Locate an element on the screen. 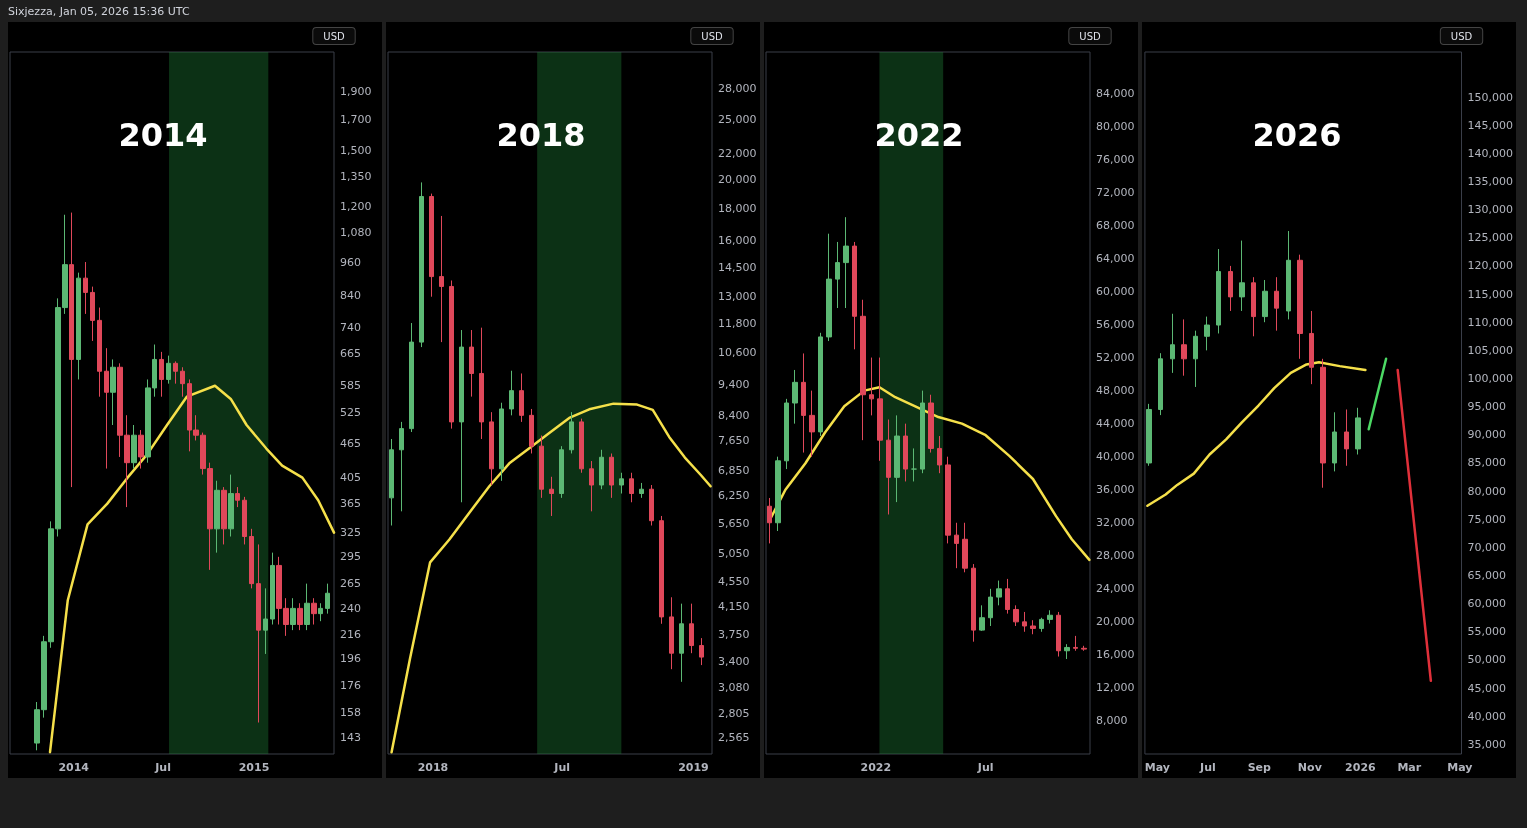  y-tick-label: 76,000 is located at coordinates (1115, 159).